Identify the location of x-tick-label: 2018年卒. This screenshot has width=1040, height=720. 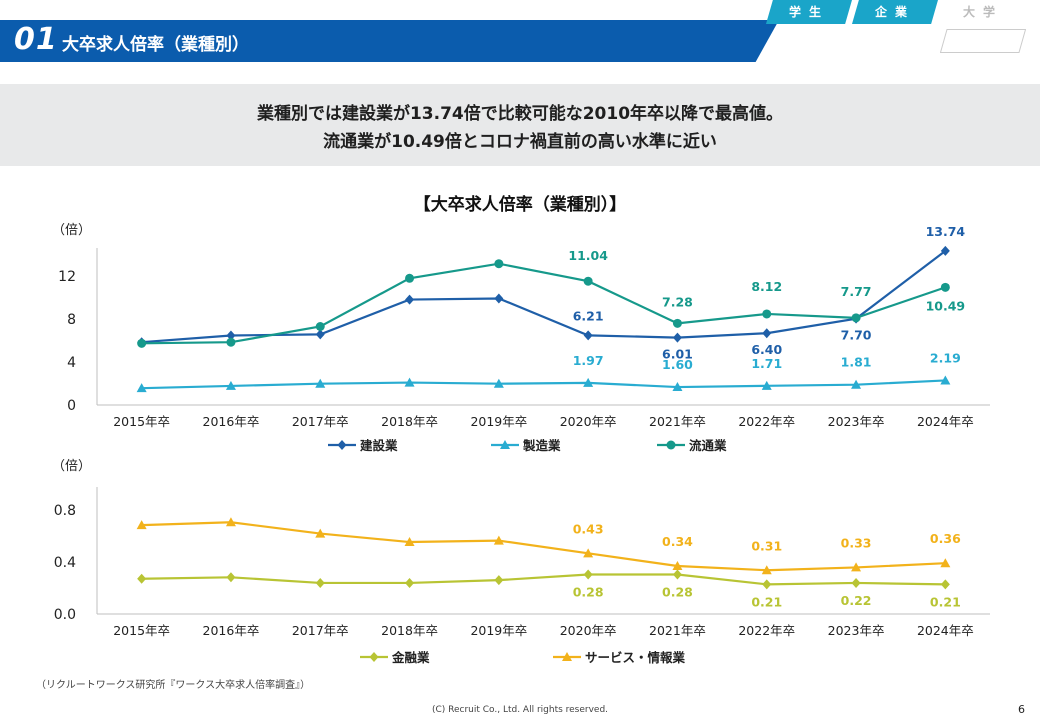
(409, 630).